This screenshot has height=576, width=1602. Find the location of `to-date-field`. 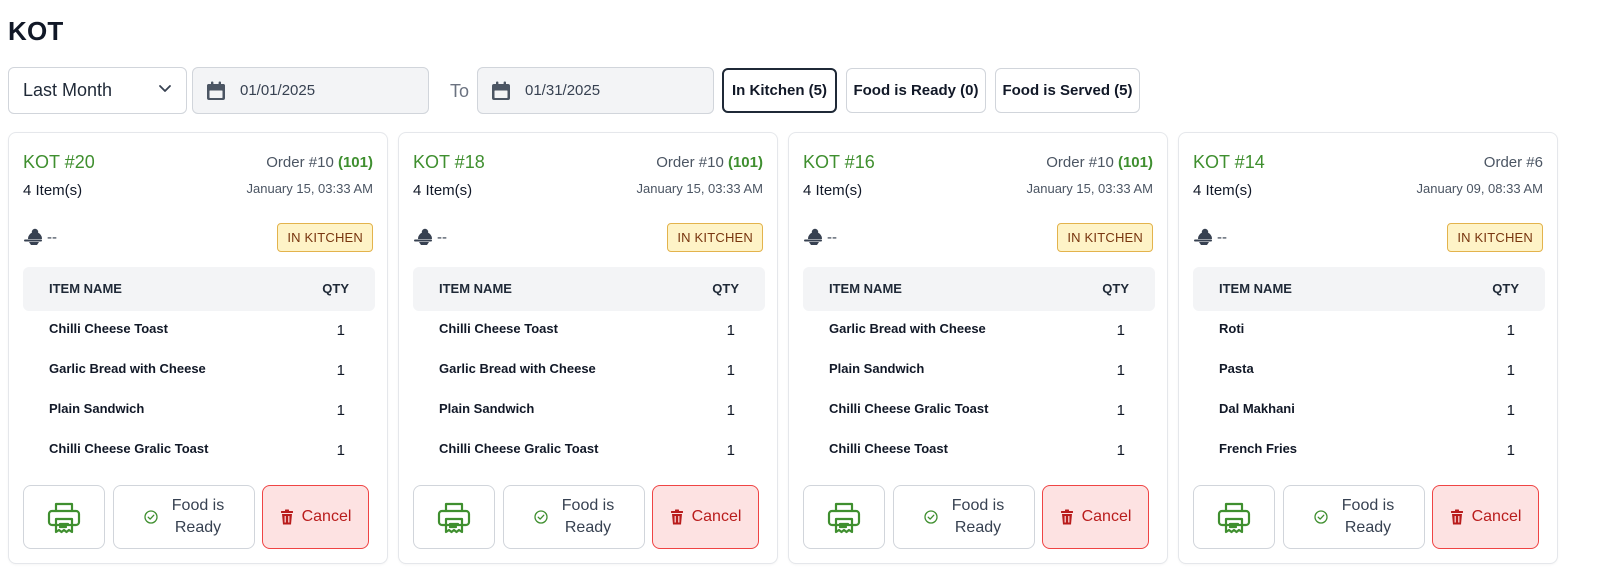

to-date-field is located at coordinates (595, 90).